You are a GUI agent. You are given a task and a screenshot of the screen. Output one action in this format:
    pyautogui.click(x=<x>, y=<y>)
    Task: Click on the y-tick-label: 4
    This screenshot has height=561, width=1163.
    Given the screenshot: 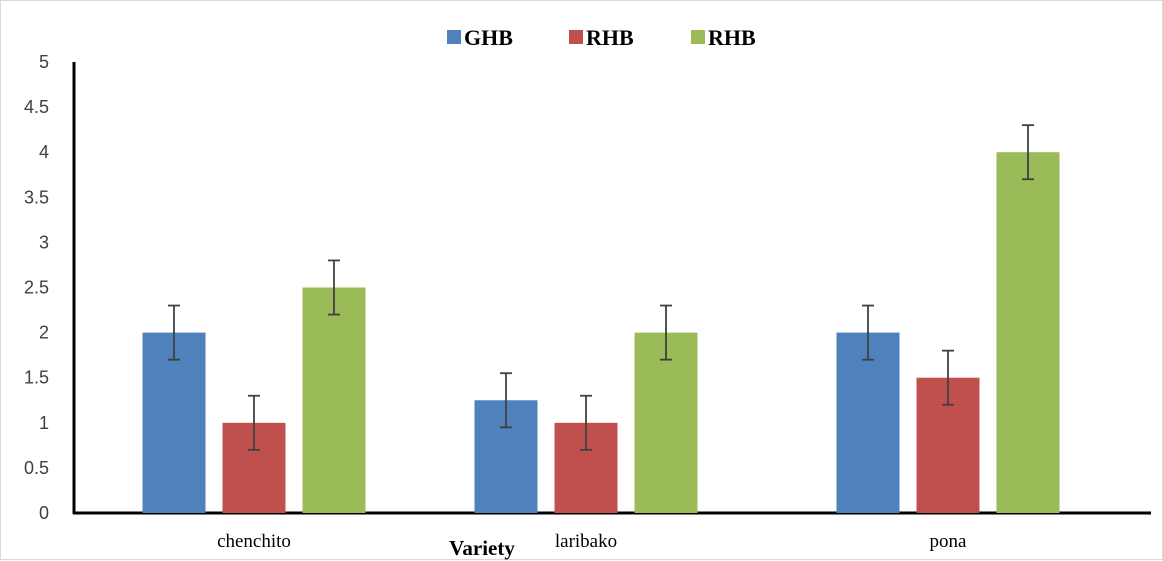 What is the action you would take?
    pyautogui.click(x=44, y=152)
    